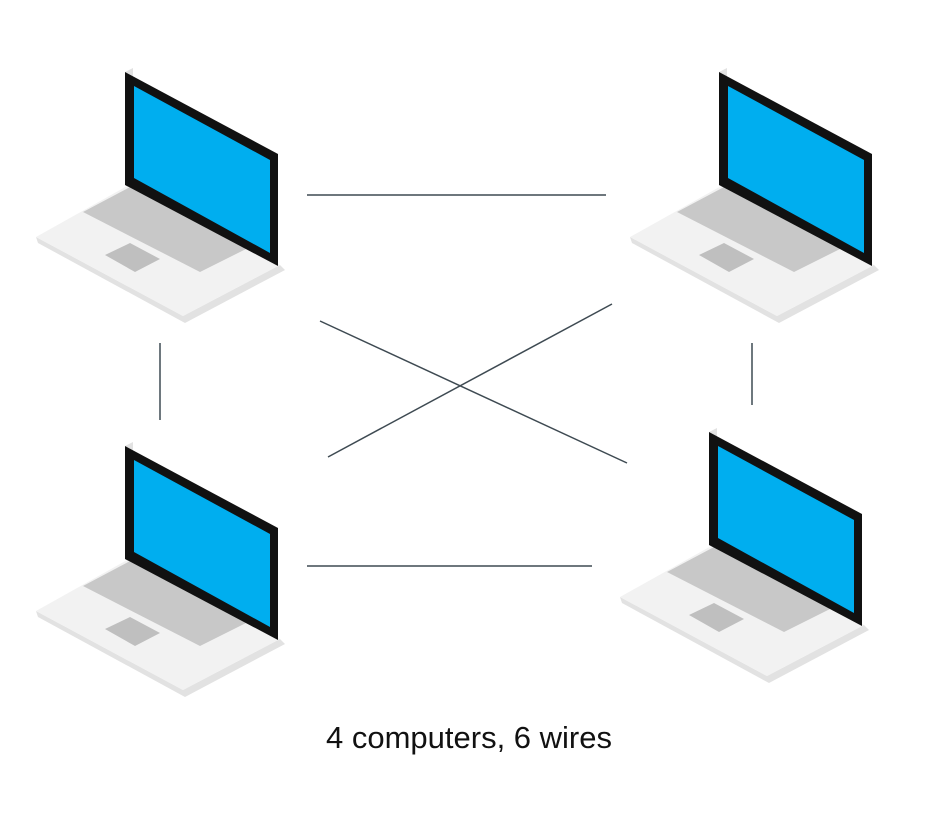  I want to click on computer-top-right, so click(754, 195).